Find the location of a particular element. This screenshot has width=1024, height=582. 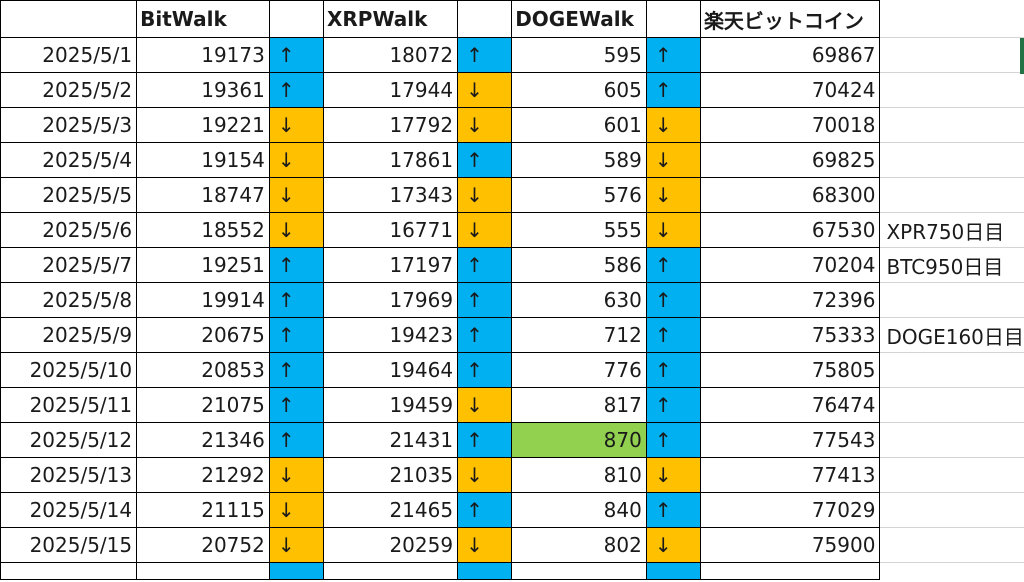

rakuten-bitcoin-value-cell: 77543 is located at coordinates (790, 440).